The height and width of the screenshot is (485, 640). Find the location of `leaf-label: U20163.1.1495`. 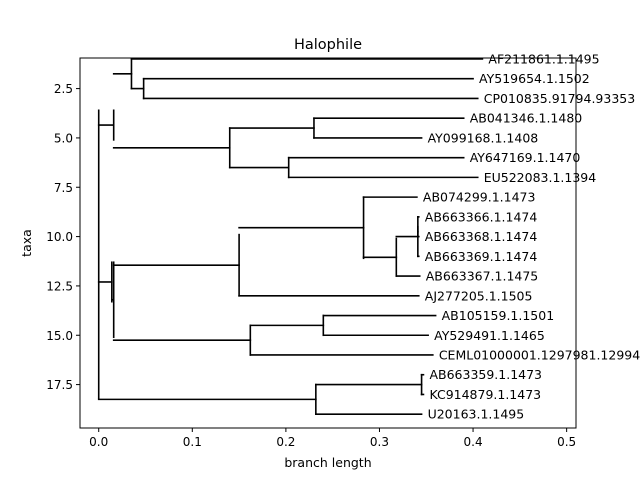

leaf-label: U20163.1.1495 is located at coordinates (476, 414).